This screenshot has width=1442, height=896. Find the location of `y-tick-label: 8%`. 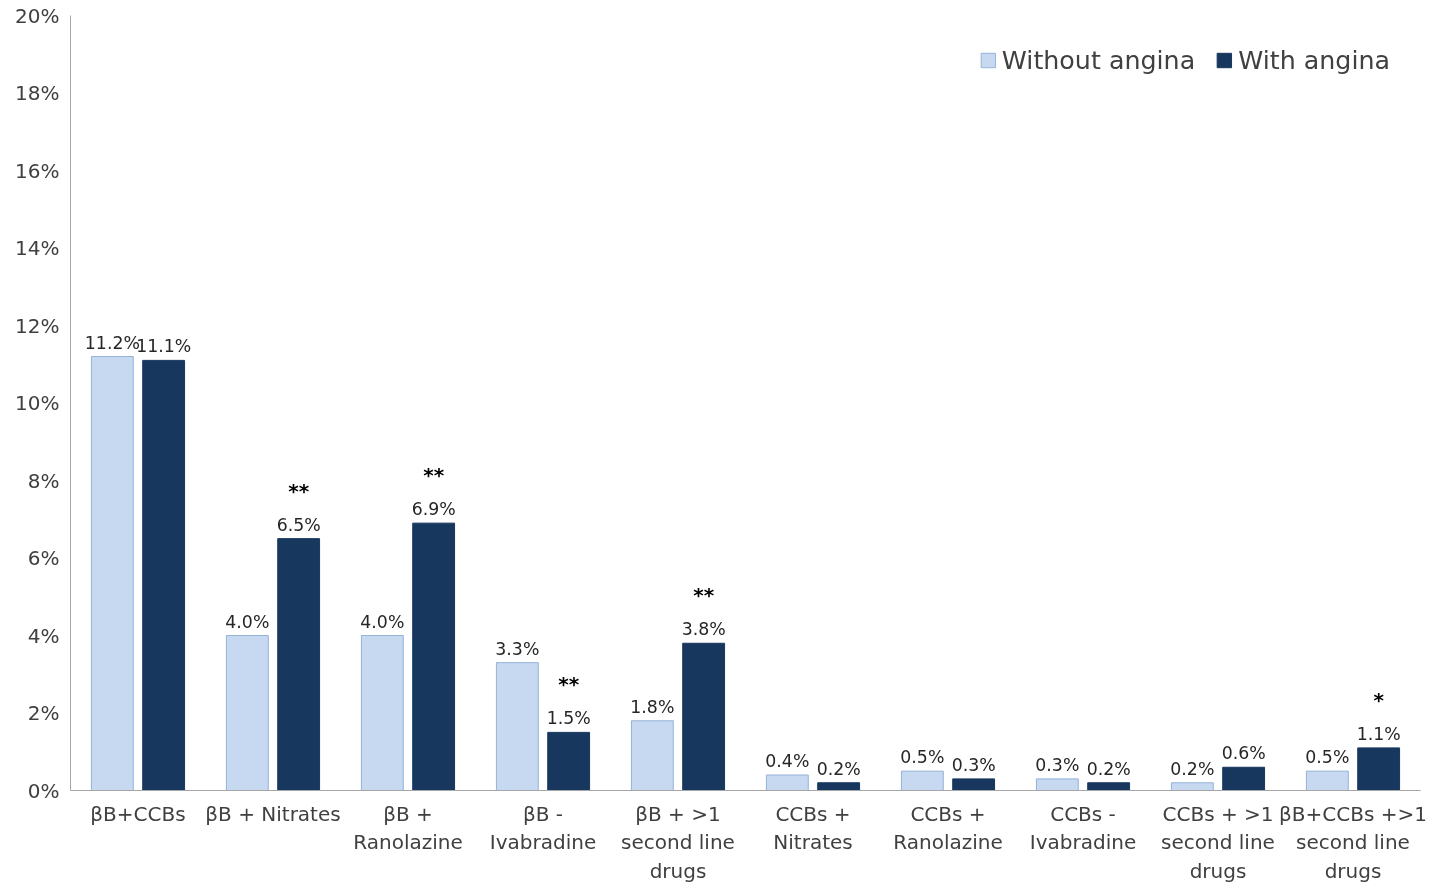

y-tick-label: 8% is located at coordinates (43, 480).